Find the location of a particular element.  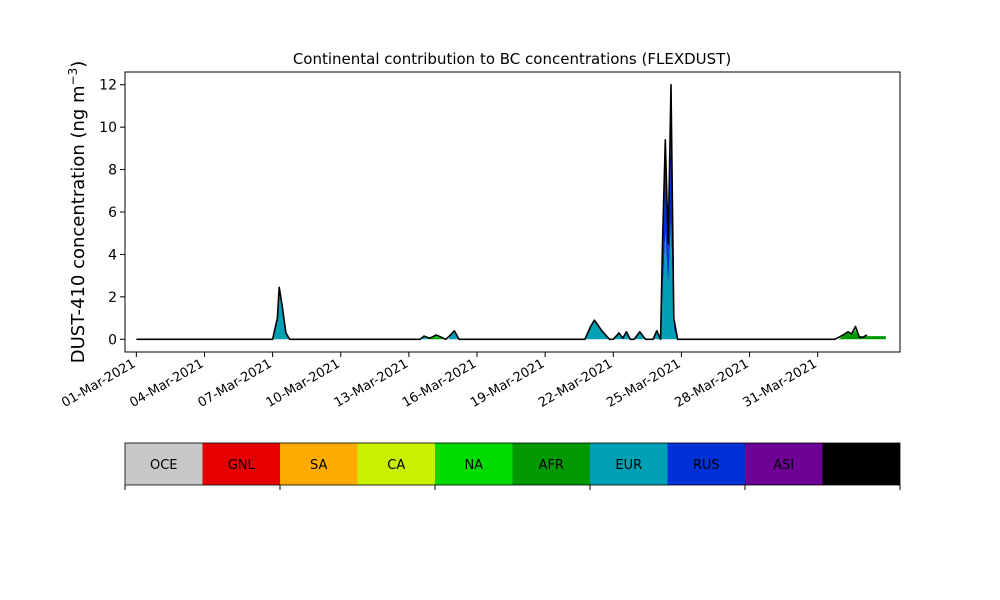

y-tick-label: 6 is located at coordinates (112, 213).